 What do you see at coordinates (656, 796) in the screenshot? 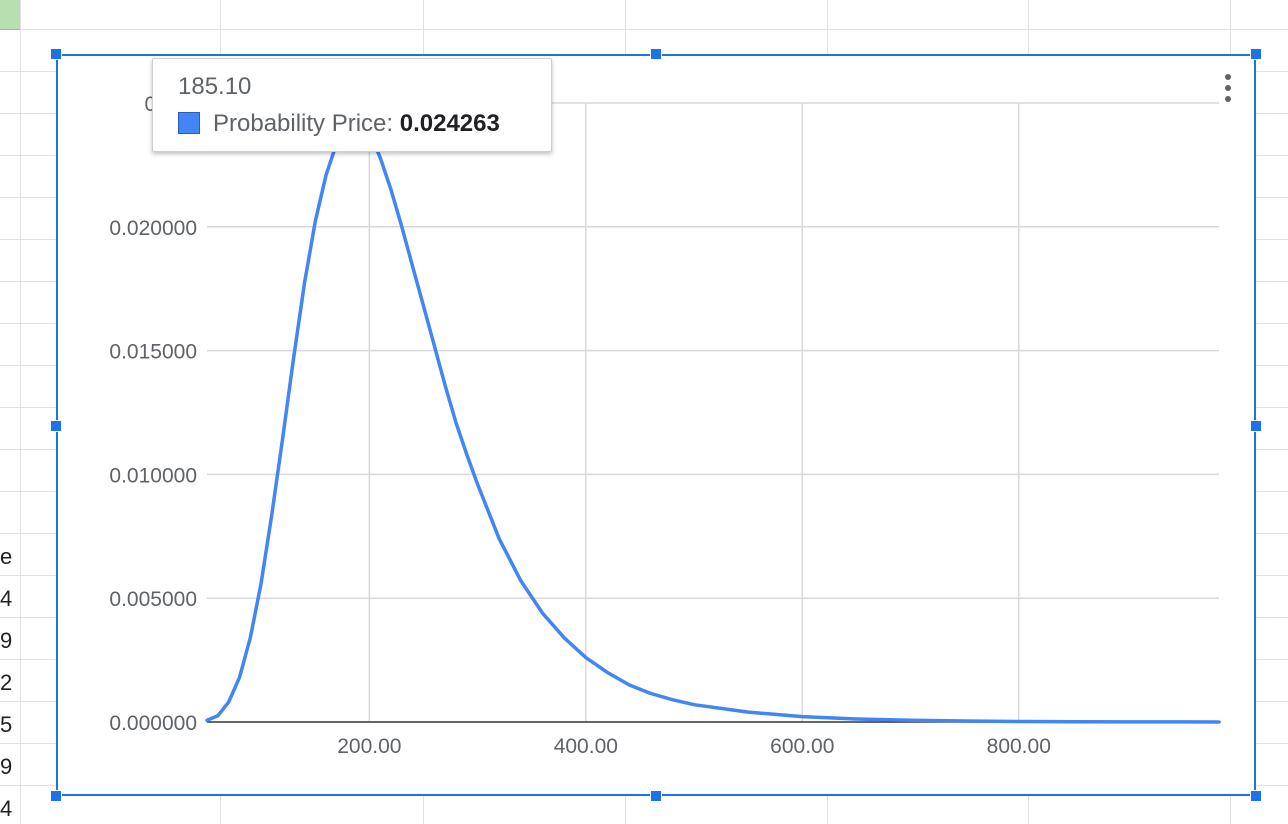
I see `resize-handle-bottom` at bounding box center [656, 796].